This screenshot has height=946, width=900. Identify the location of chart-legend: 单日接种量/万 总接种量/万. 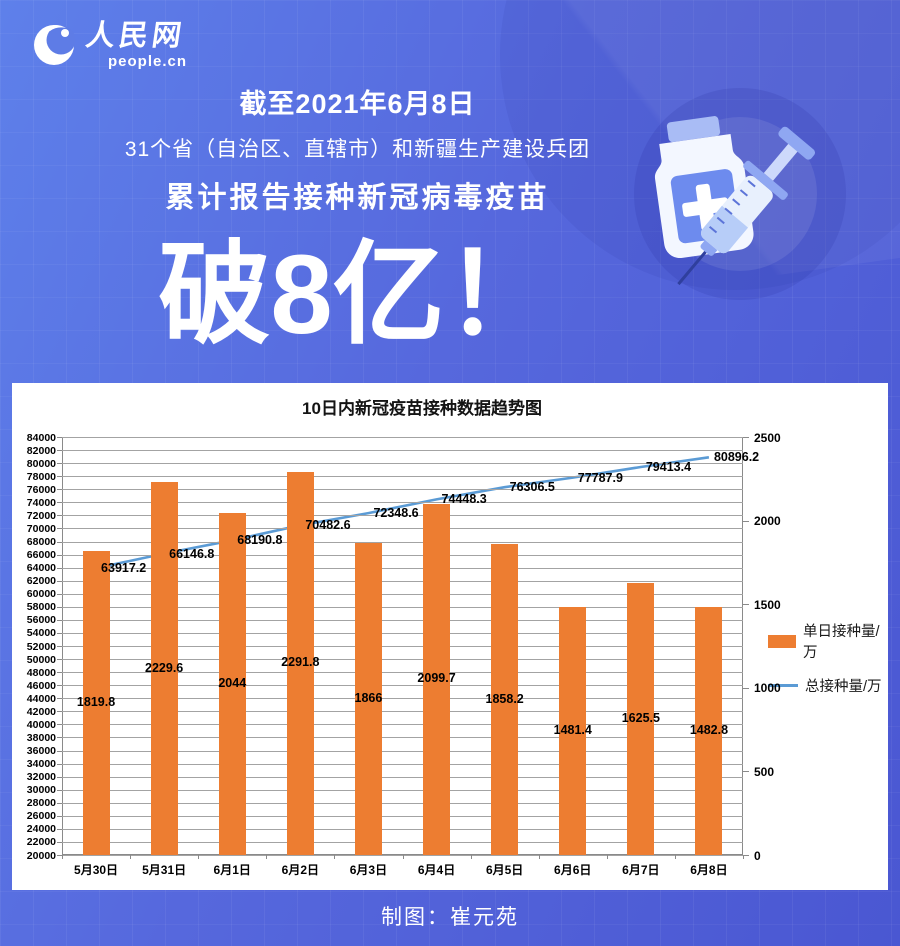
(828, 664).